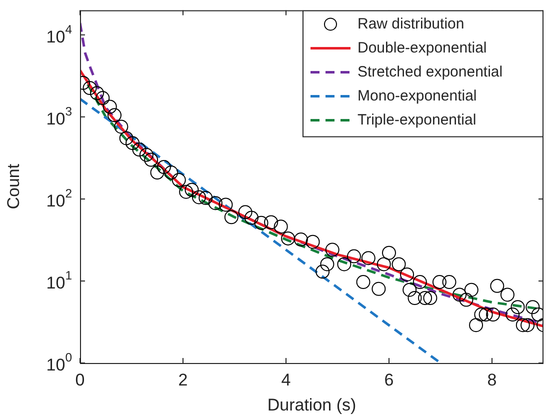 The width and height of the screenshot is (551, 420). Describe the element at coordinates (417, 95) in the screenshot. I see `legend-label: Mono-exponential` at that location.